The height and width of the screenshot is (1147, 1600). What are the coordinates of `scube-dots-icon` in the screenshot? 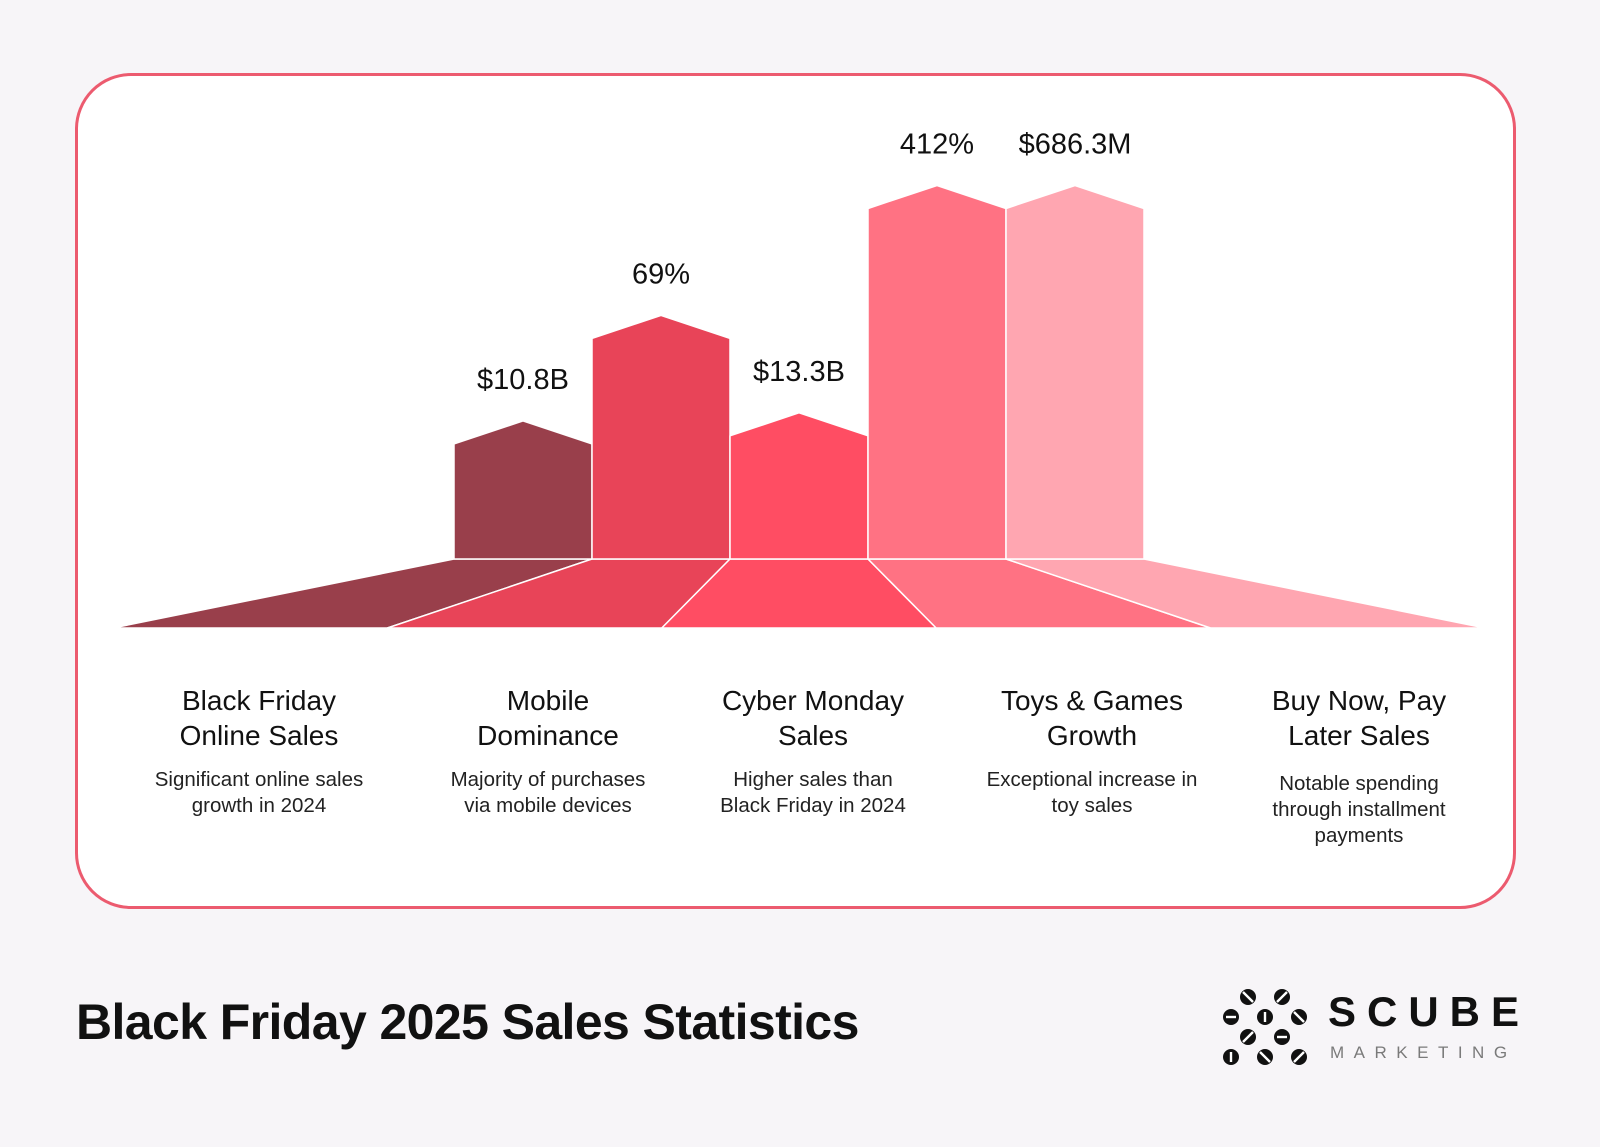 It's located at (1265, 1027).